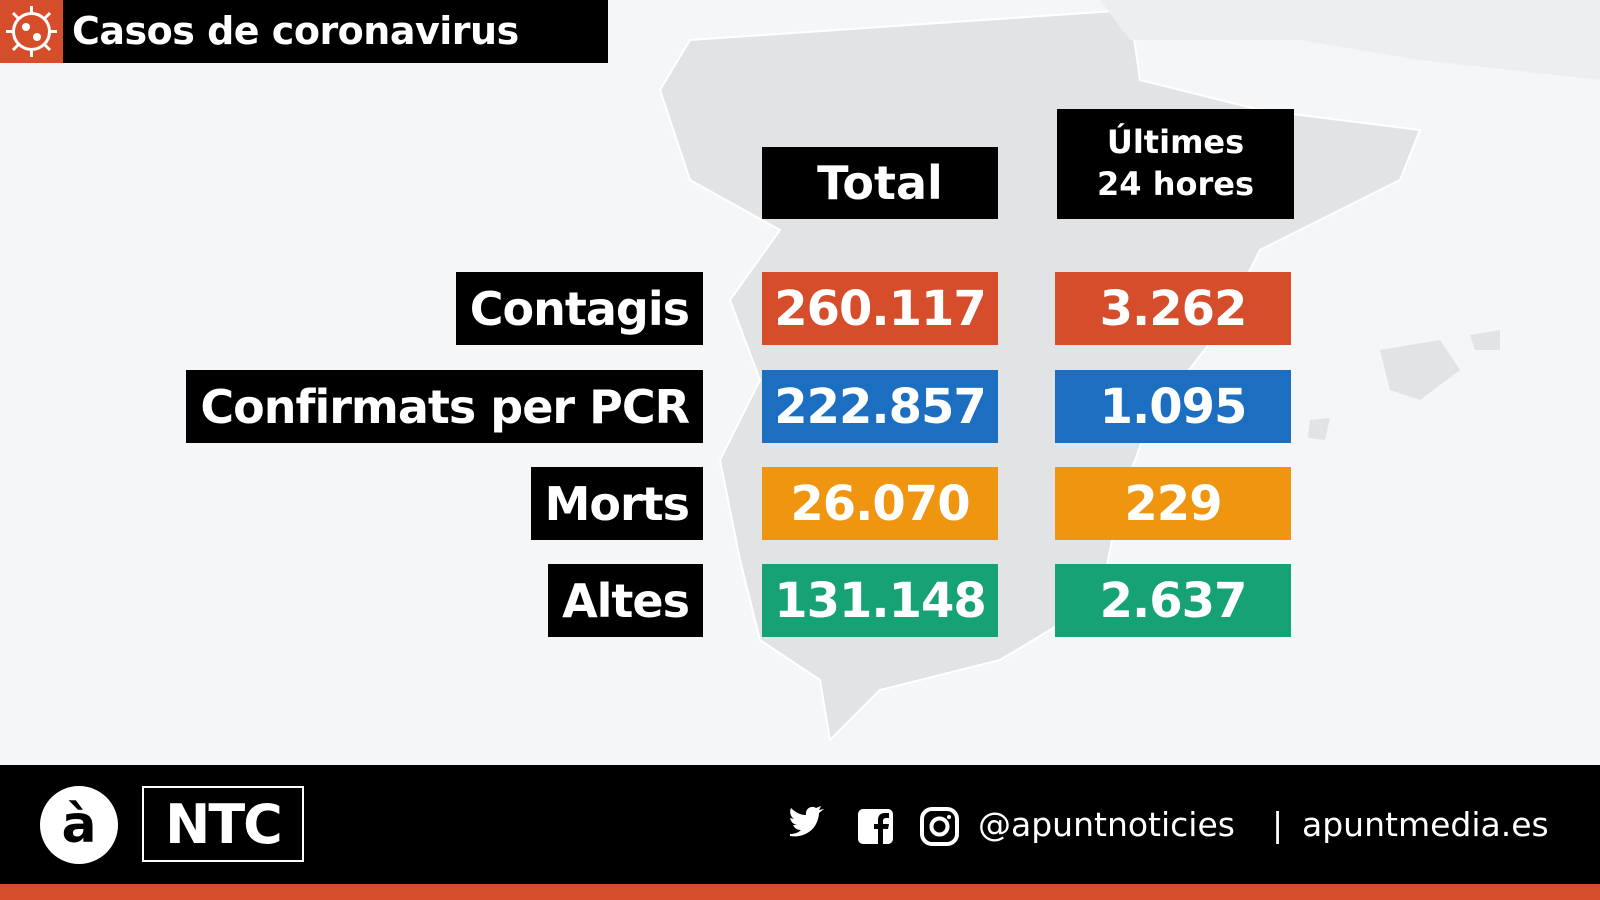 Image resolution: width=1600 pixels, height=900 pixels. I want to click on twitter-icon, so click(807, 821).